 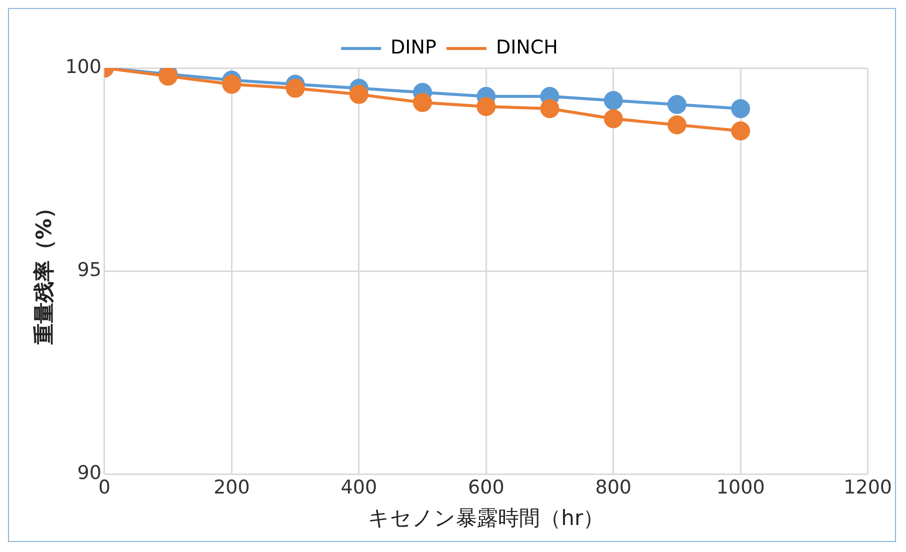 What do you see at coordinates (232, 487) in the screenshot?
I see `x-tick-label: 200` at bounding box center [232, 487].